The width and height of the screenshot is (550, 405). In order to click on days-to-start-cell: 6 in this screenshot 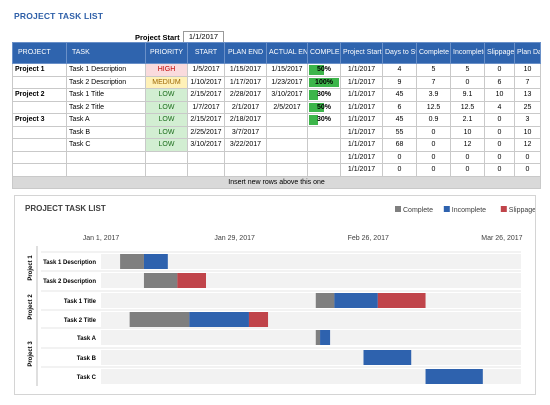, I will do `click(399, 107)`.